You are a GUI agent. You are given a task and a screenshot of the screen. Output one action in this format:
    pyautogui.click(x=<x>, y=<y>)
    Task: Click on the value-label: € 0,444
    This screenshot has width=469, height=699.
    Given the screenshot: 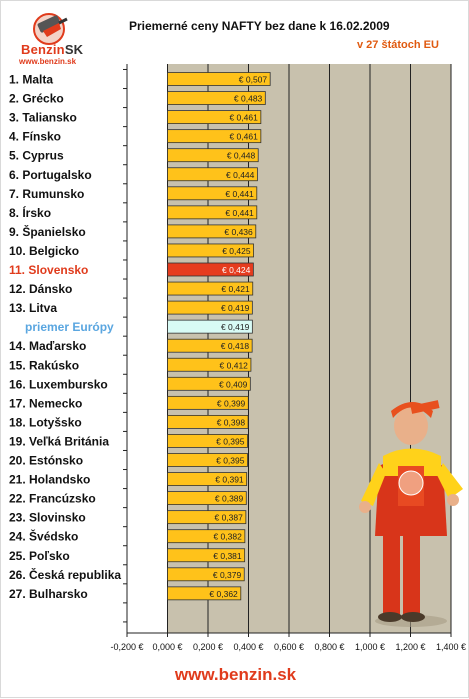 What is the action you would take?
    pyautogui.click(x=240, y=175)
    